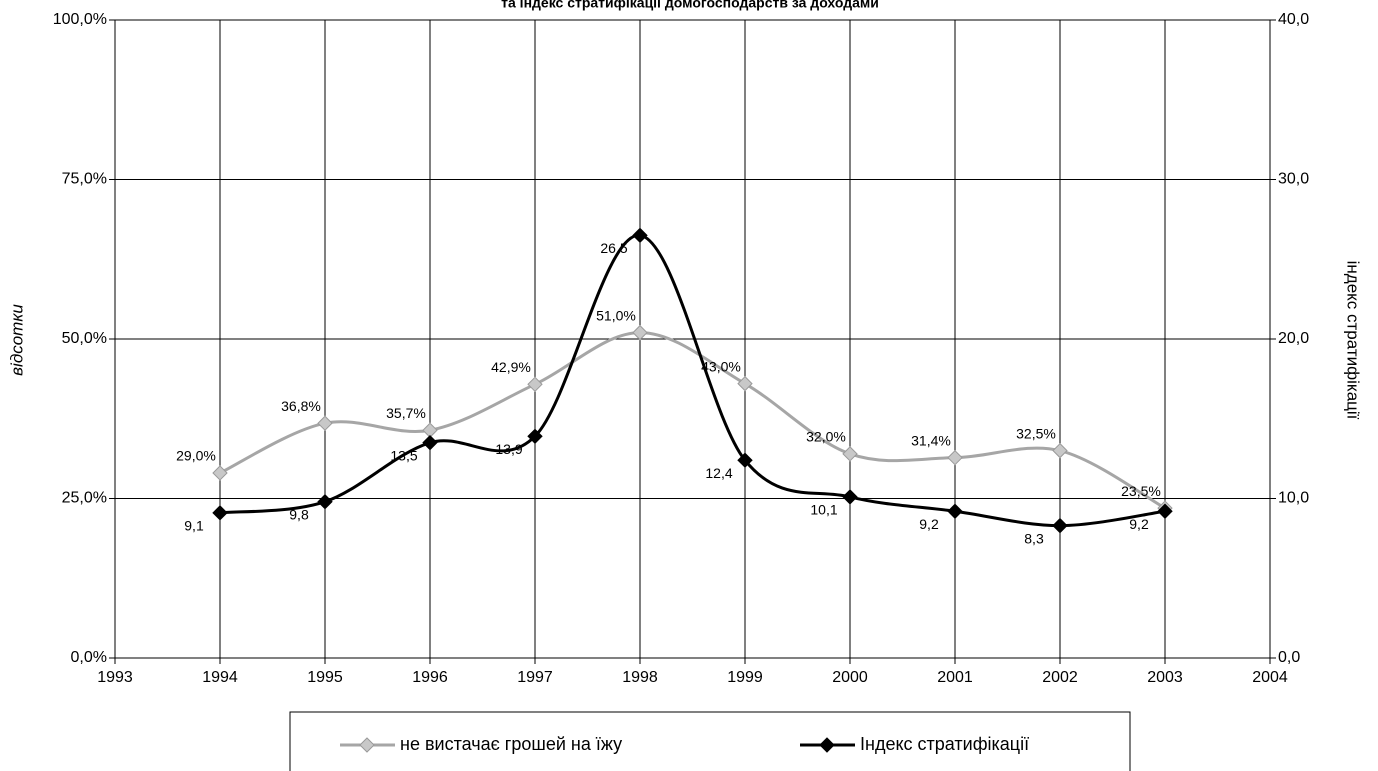 Image resolution: width=1378 pixels, height=771 pixels. What do you see at coordinates (944, 744) in the screenshot?
I see `legend-label: Індекс стратифікації` at bounding box center [944, 744].